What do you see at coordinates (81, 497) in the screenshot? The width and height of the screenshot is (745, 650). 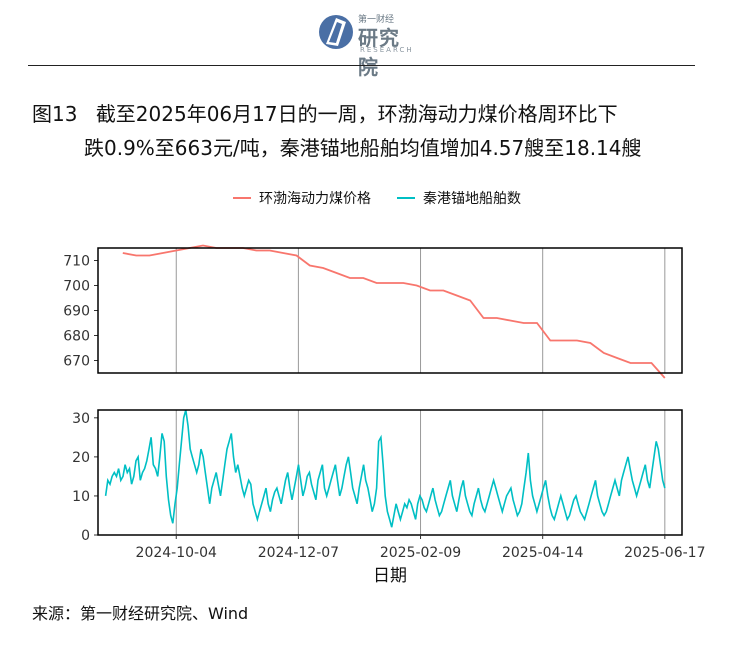 I see `ships-ytick-label-1: 10` at bounding box center [81, 497].